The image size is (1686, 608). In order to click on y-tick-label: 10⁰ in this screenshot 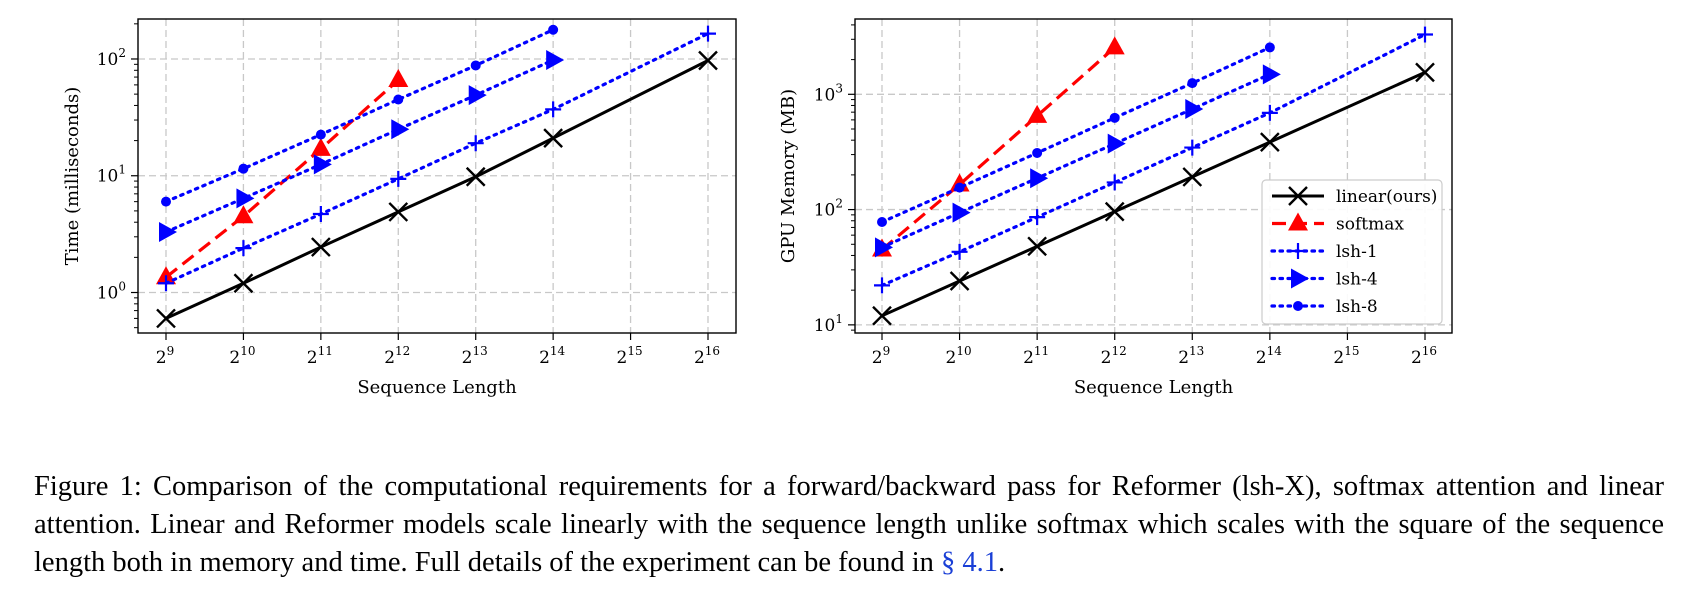, I will do `click(111, 292)`.